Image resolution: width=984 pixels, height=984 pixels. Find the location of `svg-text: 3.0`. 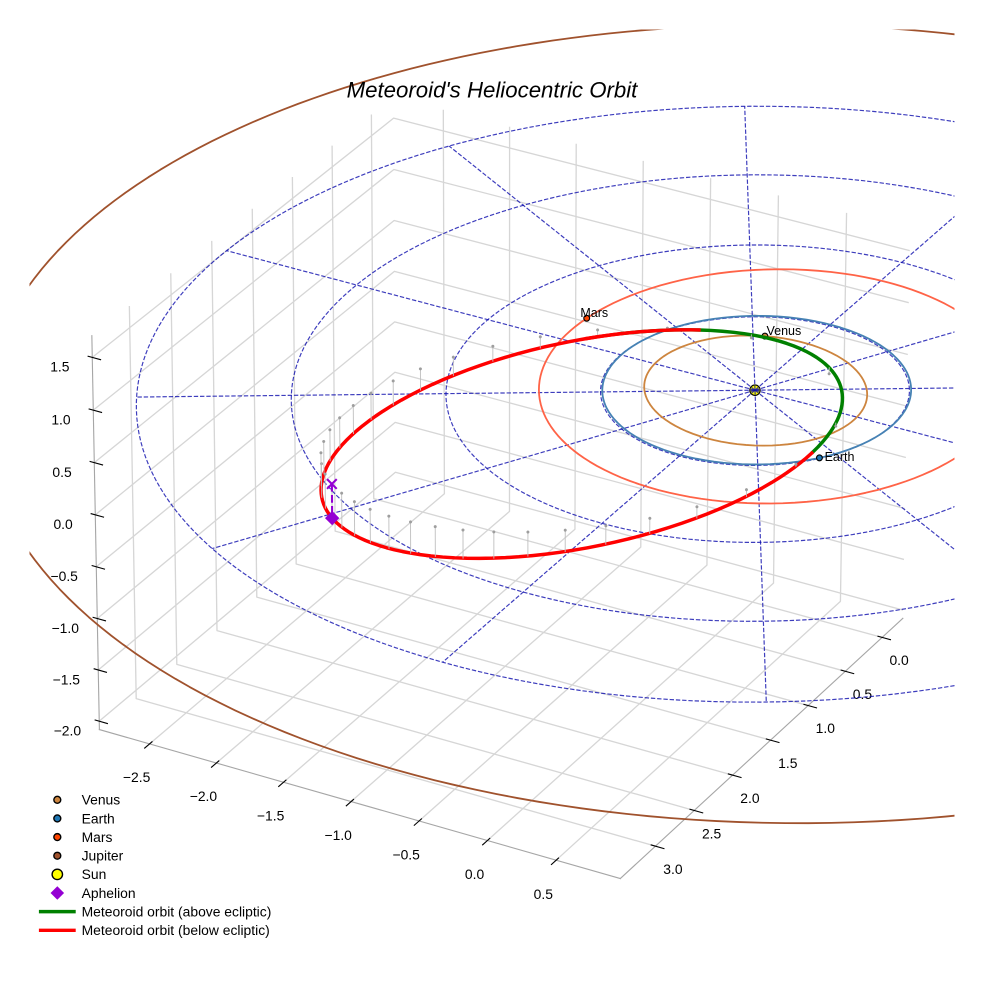

svg-text: 3.0 is located at coordinates (673, 869).